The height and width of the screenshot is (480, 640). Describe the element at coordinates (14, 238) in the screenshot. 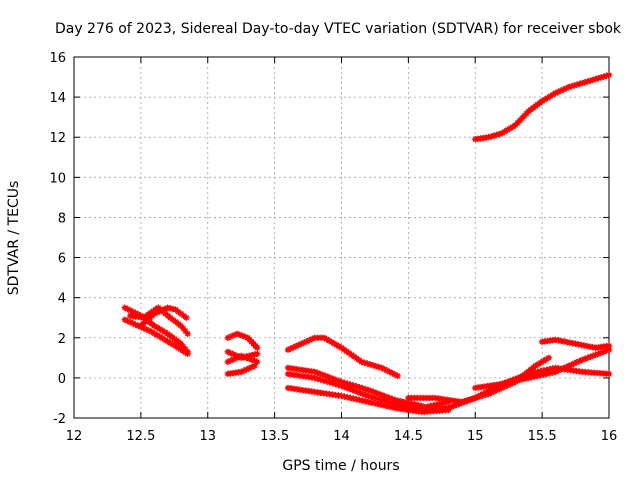

I see `y-axis-label: SDTVAR / TECUs` at that location.